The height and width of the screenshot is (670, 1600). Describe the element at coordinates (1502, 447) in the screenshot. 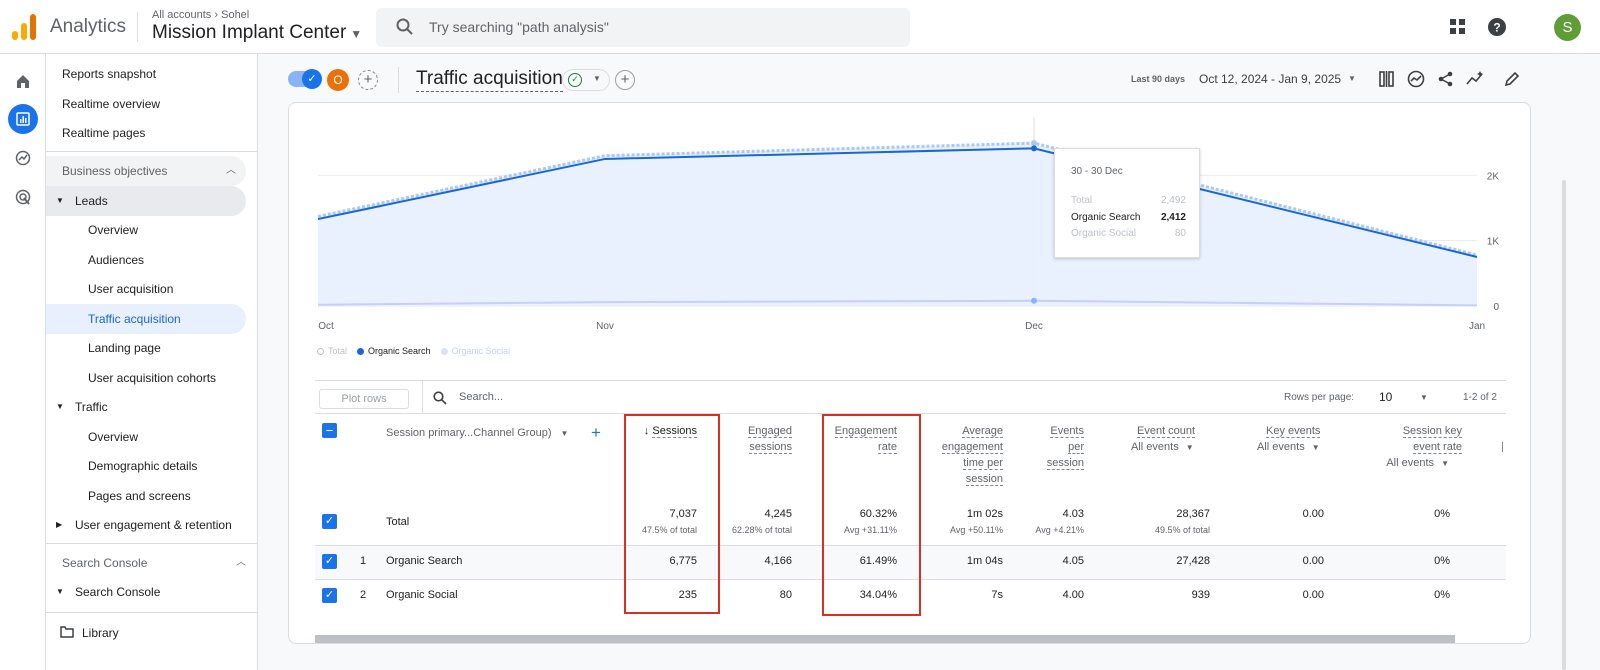

I see `column-overflow-indicator` at that location.